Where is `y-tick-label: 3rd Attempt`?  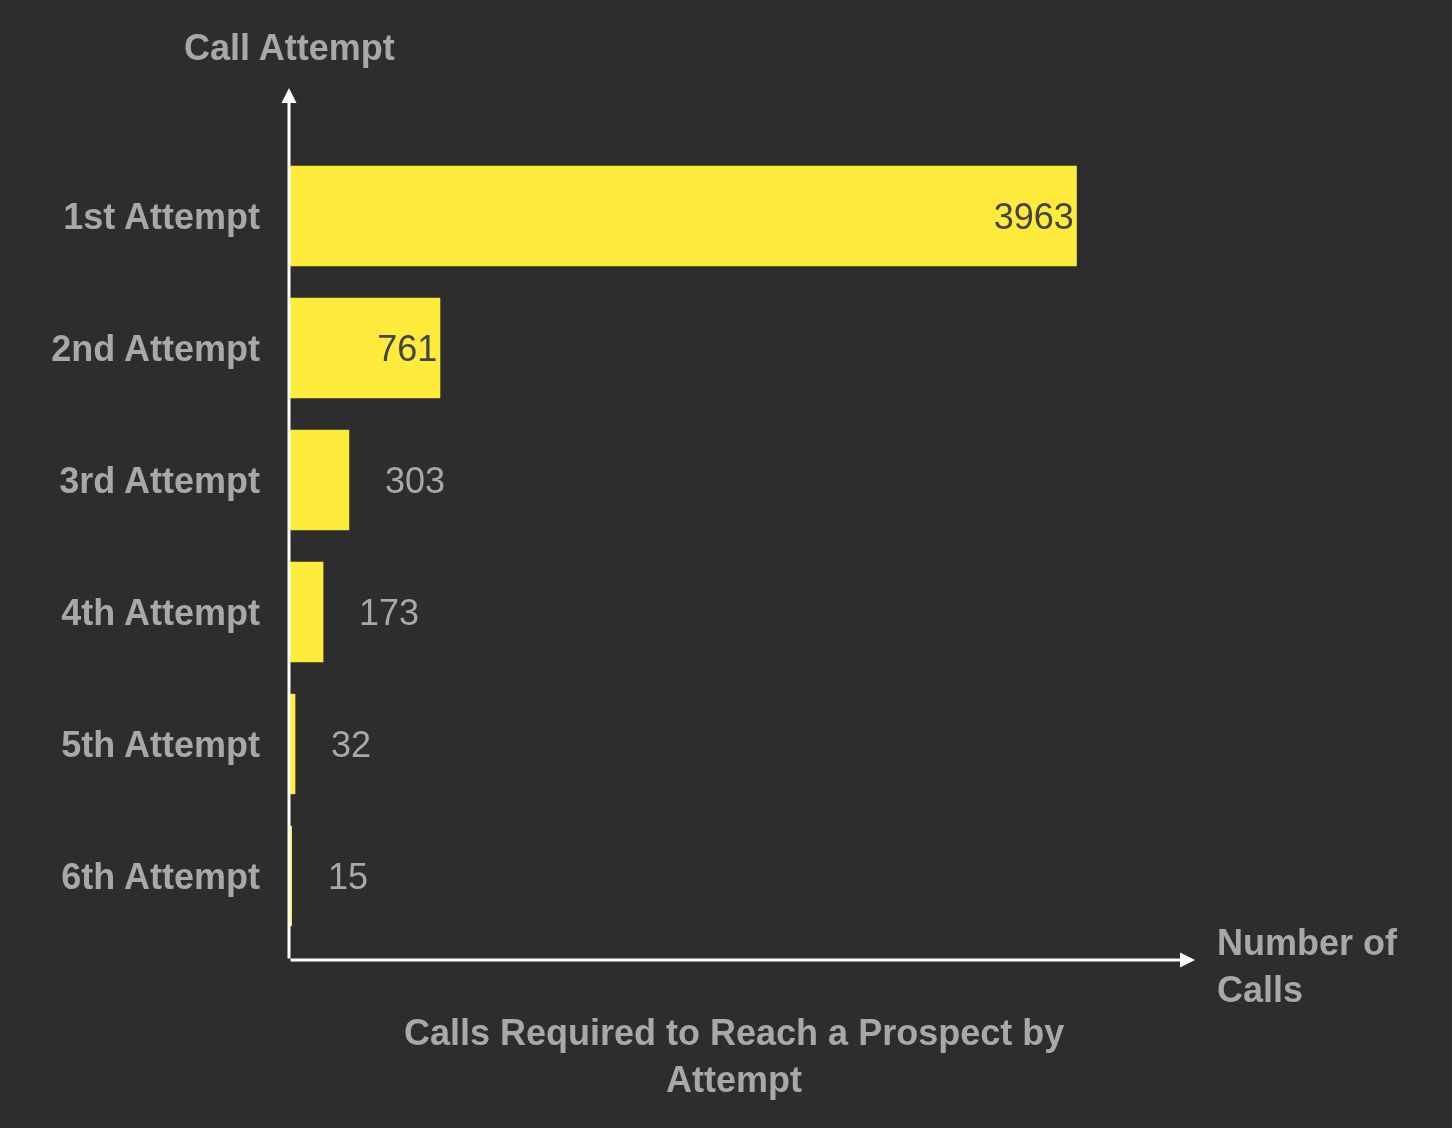
y-tick-label: 3rd Attempt is located at coordinates (160, 480).